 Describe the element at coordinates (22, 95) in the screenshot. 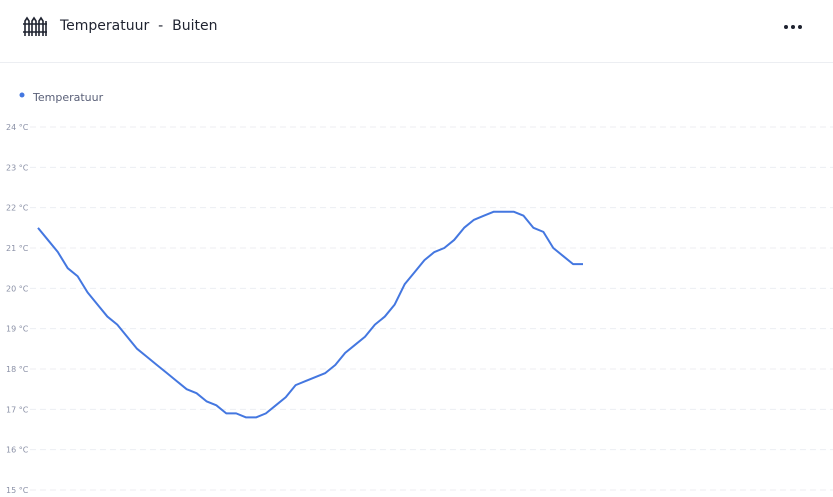

I see `legend-marker` at that location.